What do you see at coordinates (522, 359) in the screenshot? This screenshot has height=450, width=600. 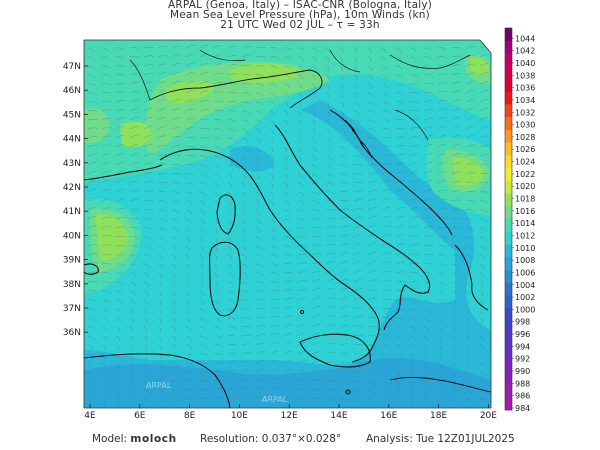 I see `colorbar-label: 992` at bounding box center [522, 359].